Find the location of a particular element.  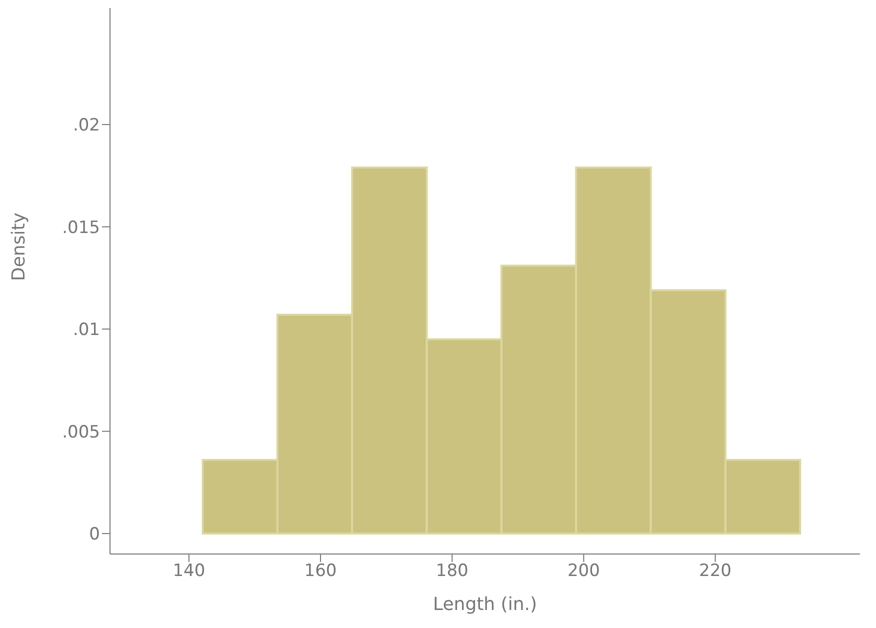

x-tick-label: 180 is located at coordinates (452, 571).